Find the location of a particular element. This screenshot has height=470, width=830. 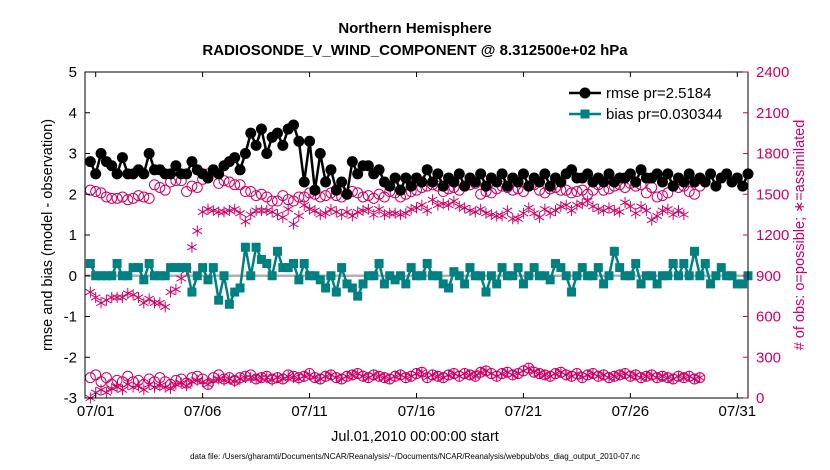

y-axis-right-label: # of obs: o=possible; ∗=assimilated is located at coordinates (800, 235).